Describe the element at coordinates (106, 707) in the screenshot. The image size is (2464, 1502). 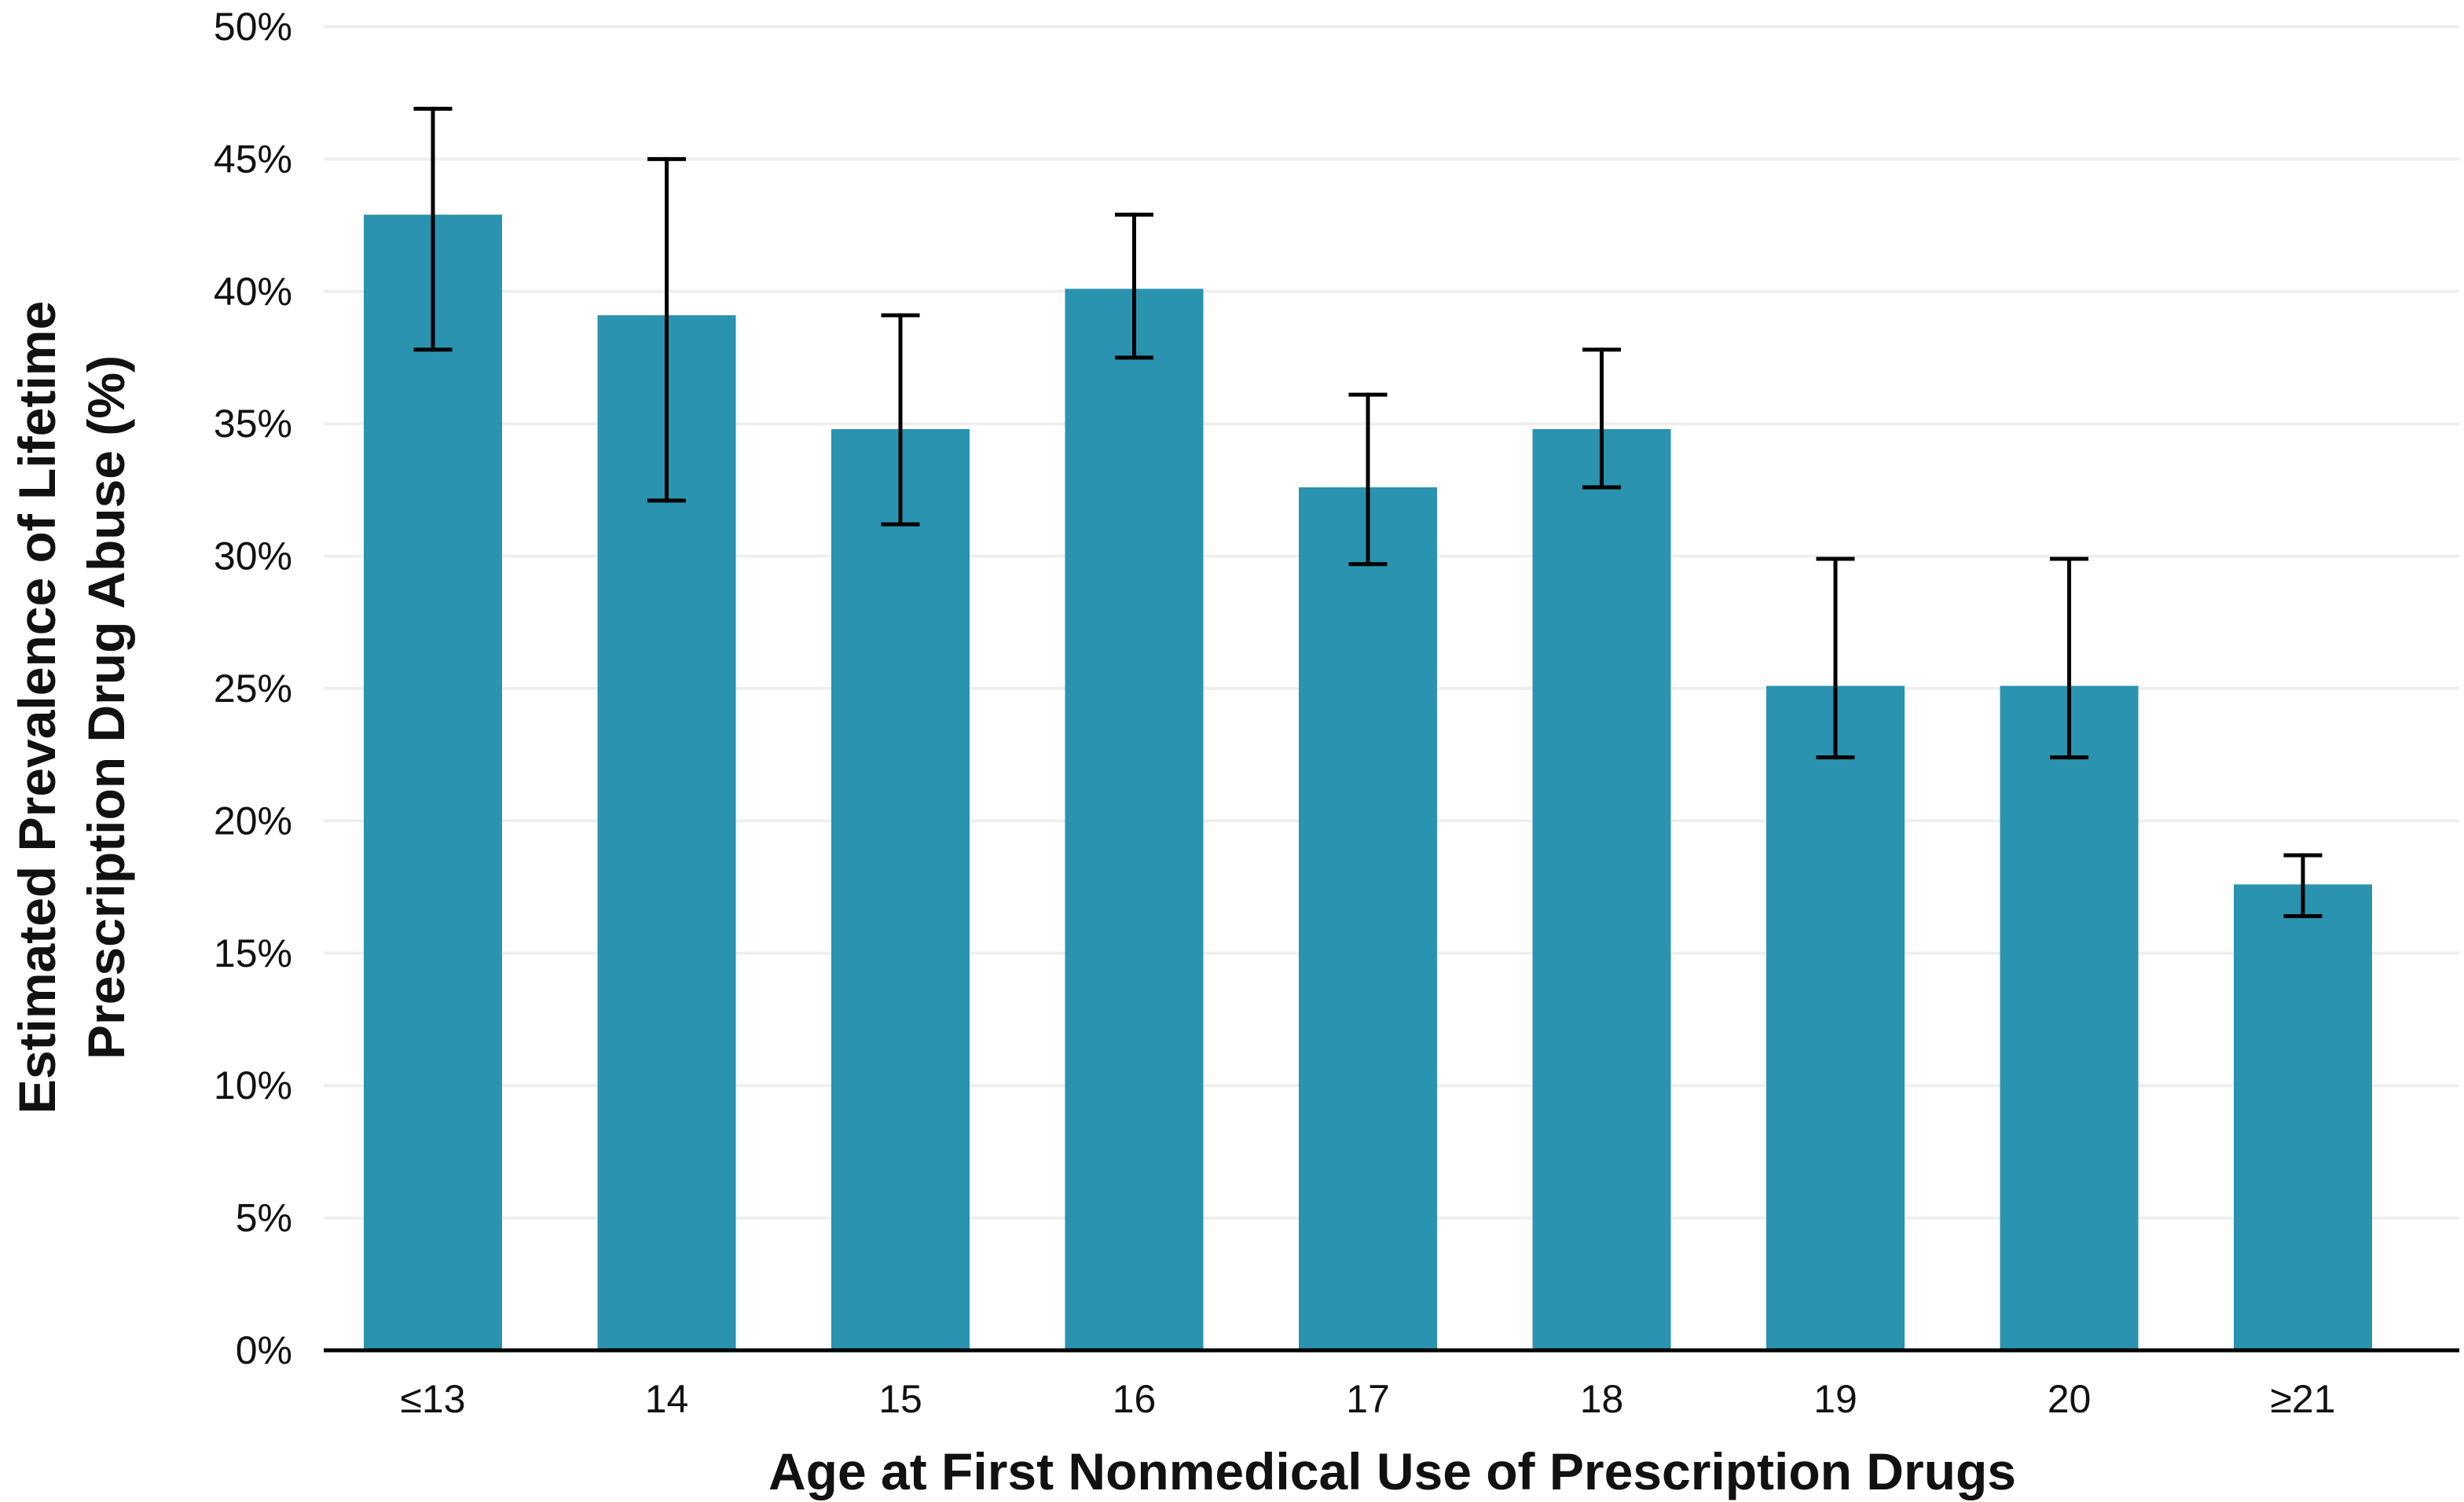
I see `y-axis-title-line-2: Prescription Drug Abuse (%)` at that location.